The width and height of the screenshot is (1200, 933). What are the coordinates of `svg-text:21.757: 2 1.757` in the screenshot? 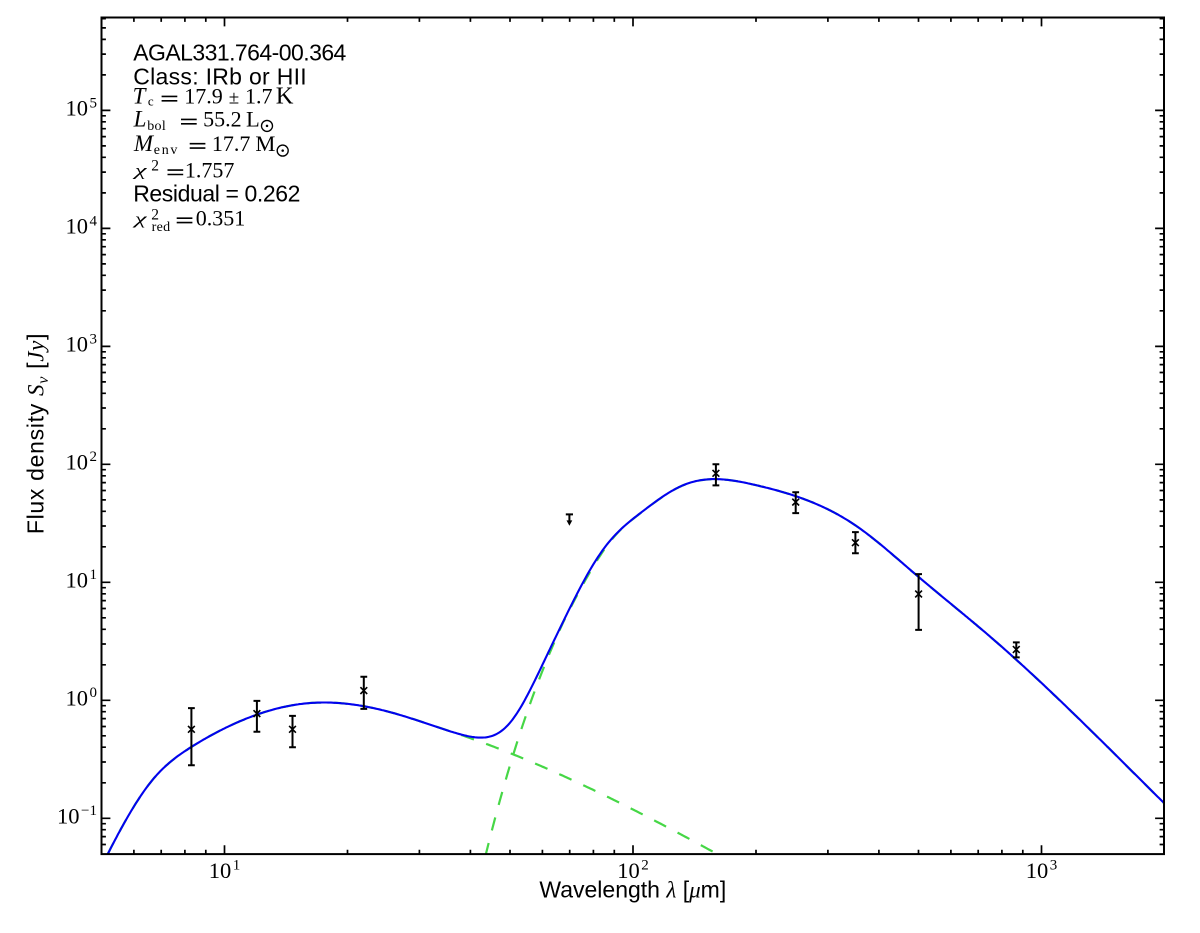 It's located at (192, 169).